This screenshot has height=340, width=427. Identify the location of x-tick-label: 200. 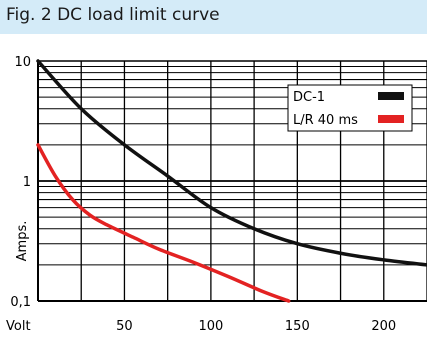
(383, 326).